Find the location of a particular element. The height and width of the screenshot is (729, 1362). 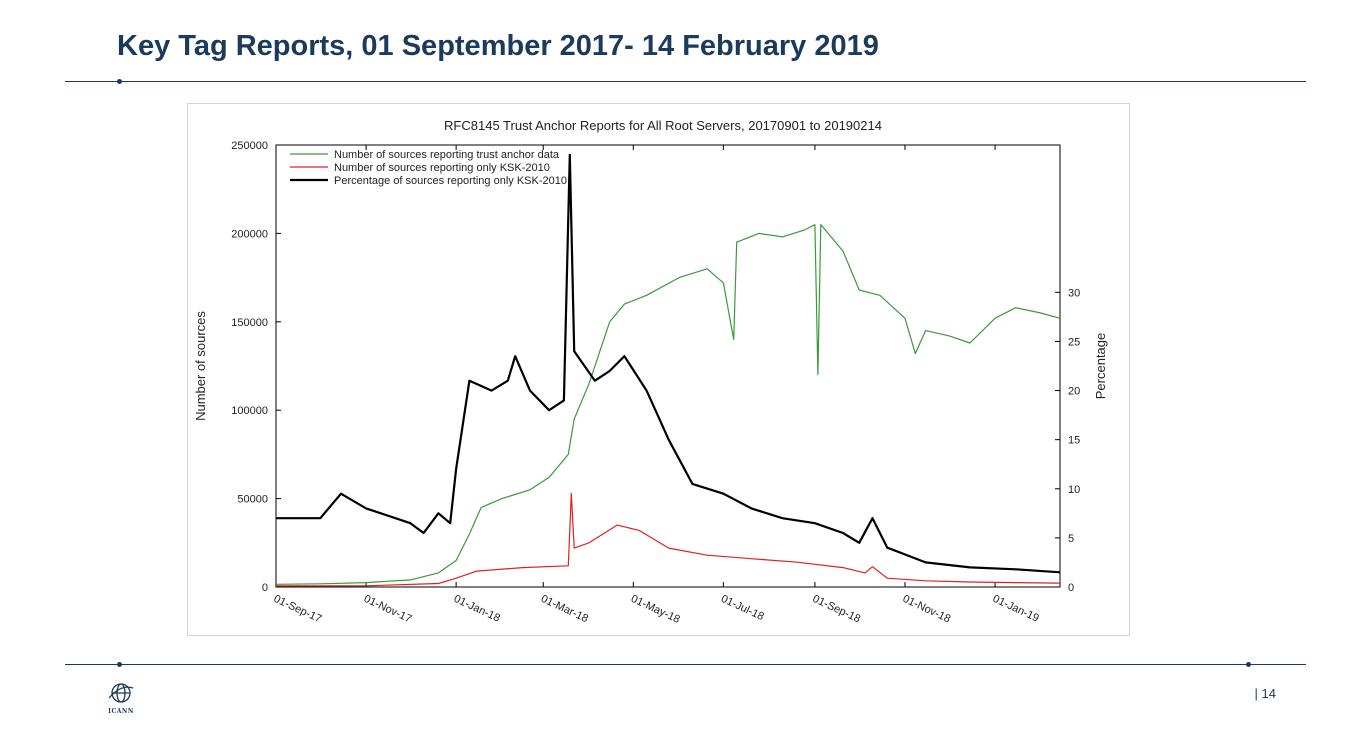

bottom-rule-dot-right is located at coordinates (1248, 664).